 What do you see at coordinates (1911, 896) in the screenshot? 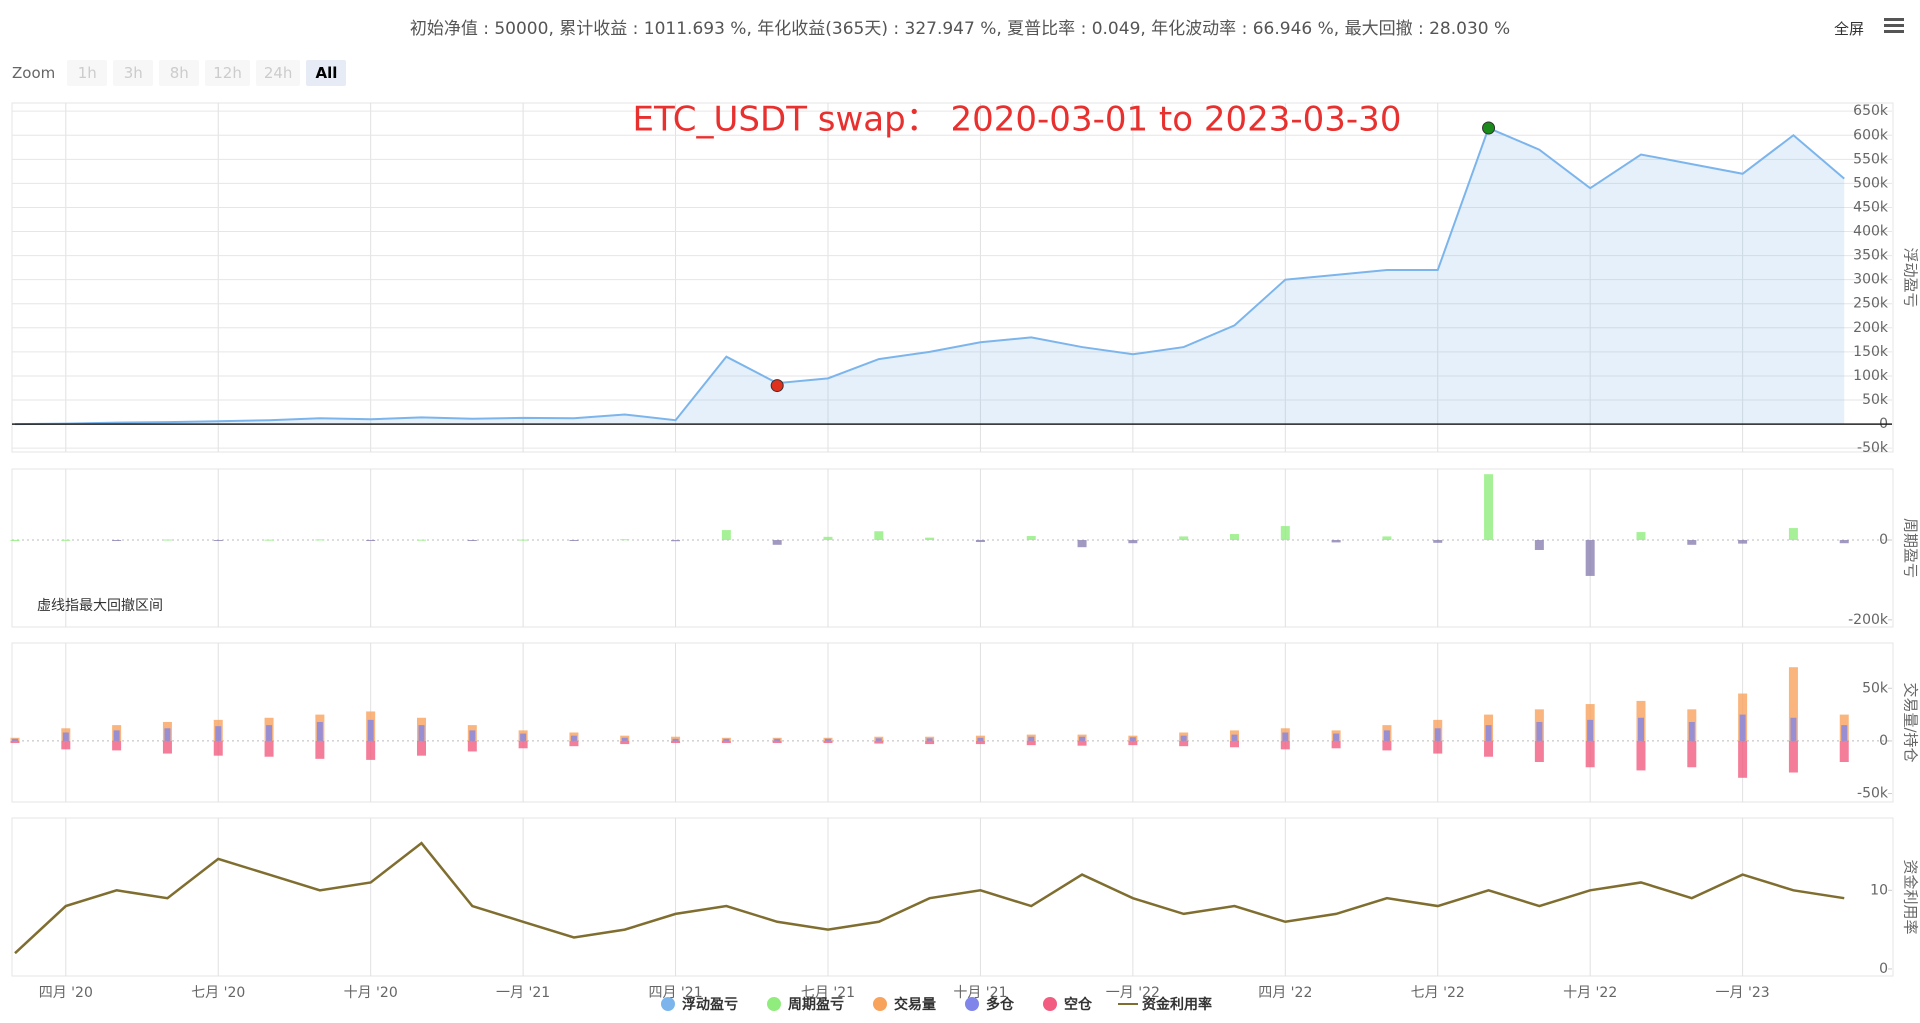
I see `y-axis-title: 资金利用率` at bounding box center [1911, 896].